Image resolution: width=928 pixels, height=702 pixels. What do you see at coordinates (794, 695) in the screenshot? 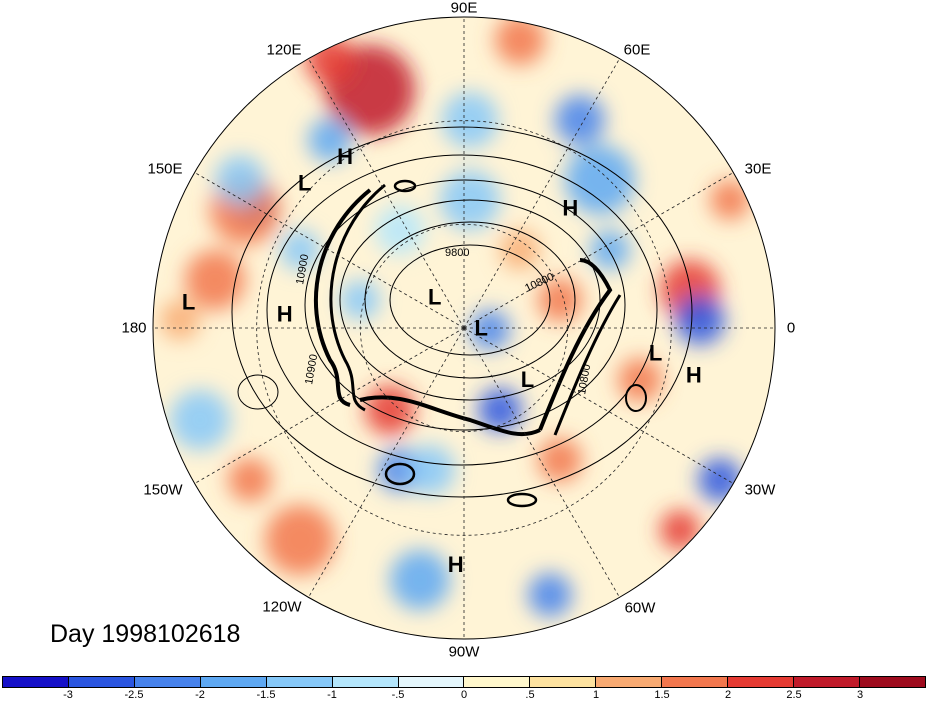
I see `colorbar-tick-label: 2.5` at bounding box center [794, 695].